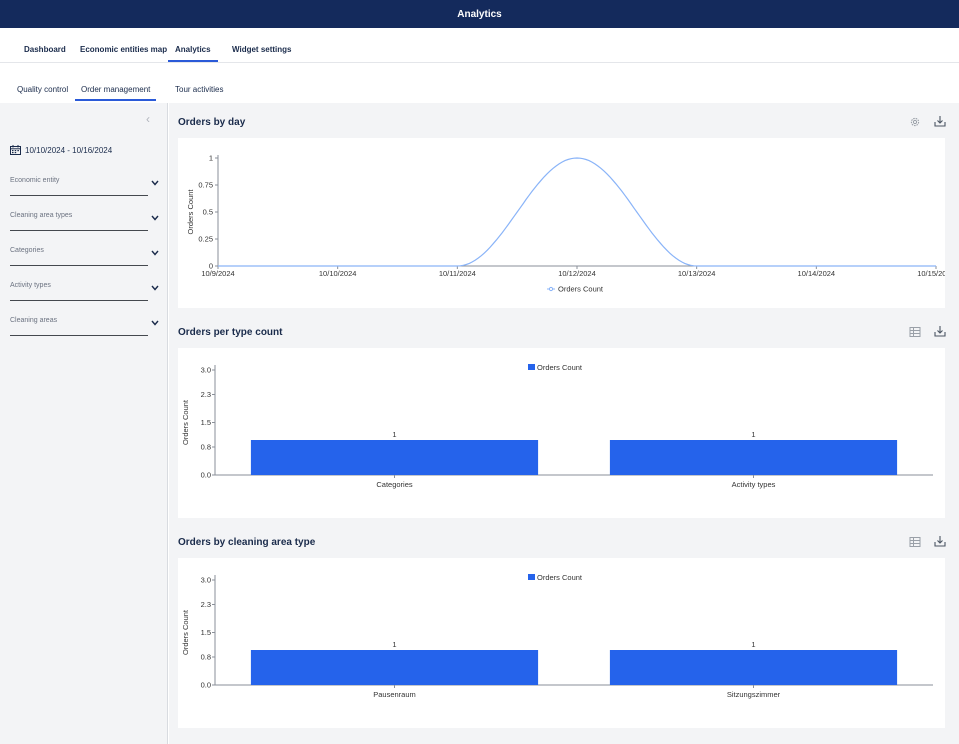 The height and width of the screenshot is (744, 959). Describe the element at coordinates (931, 273) in the screenshot. I see `x-tick-label: 10/15/2024` at that location.